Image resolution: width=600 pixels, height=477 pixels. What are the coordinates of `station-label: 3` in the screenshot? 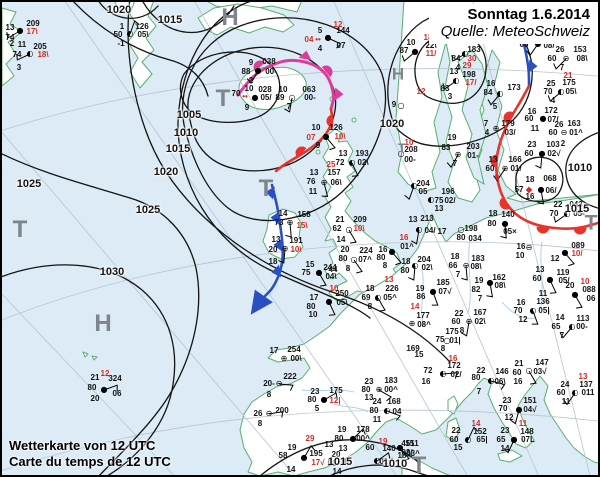 It's located at (450, 96).